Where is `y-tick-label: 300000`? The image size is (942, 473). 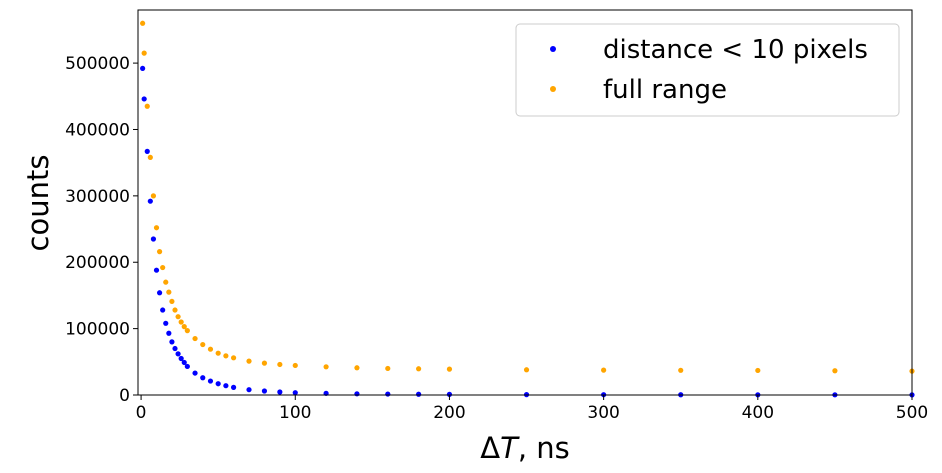 y-tick-label: 300000 is located at coordinates (97, 197).